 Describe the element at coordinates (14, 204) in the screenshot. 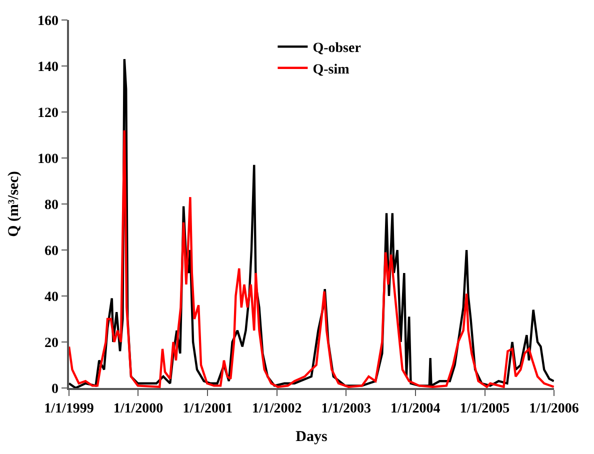

I see `y-axis-title: Q (m³/sec)` at that location.